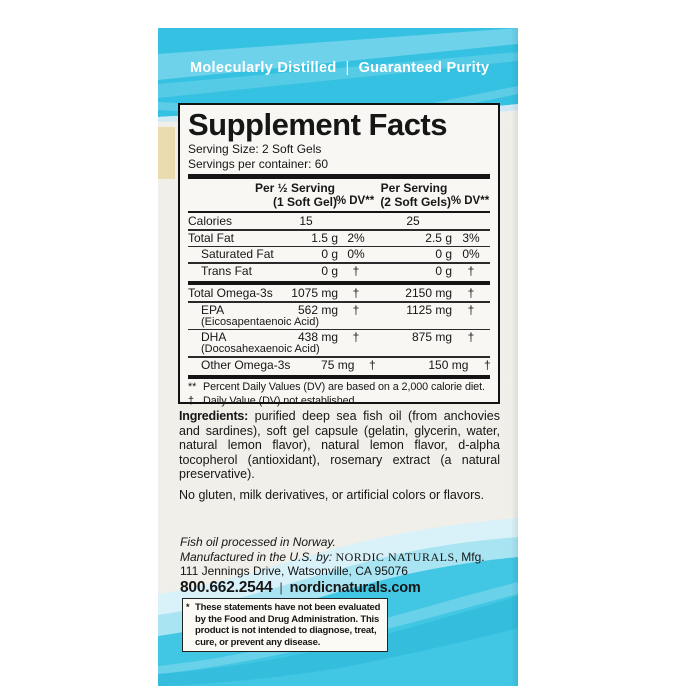  What do you see at coordinates (470, 200) in the screenshot?
I see `header-dv-2: % DV**` at bounding box center [470, 200].